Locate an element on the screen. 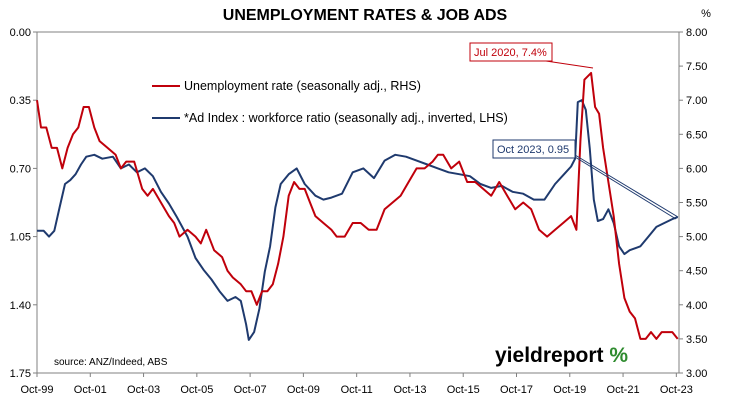  brand-name: yieldreport is located at coordinates (549, 355).